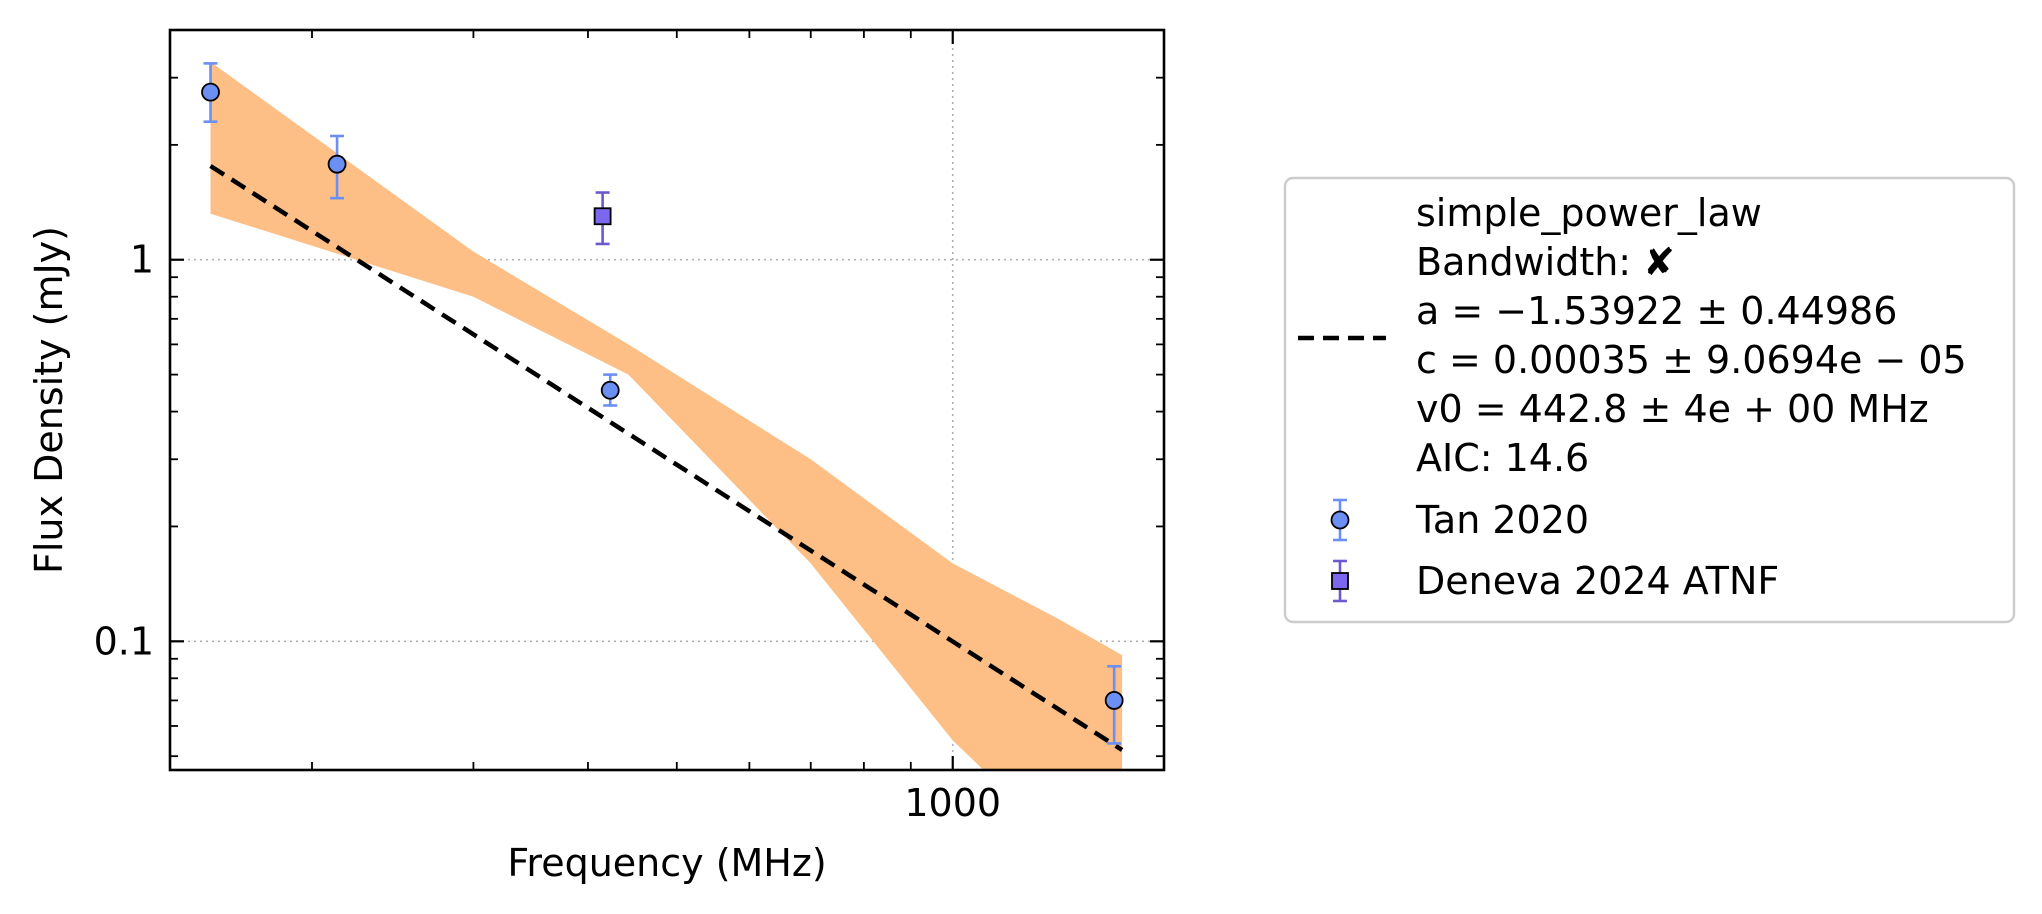  I want to click on legend-fit-text: simple_power_law, so click(1589, 213).